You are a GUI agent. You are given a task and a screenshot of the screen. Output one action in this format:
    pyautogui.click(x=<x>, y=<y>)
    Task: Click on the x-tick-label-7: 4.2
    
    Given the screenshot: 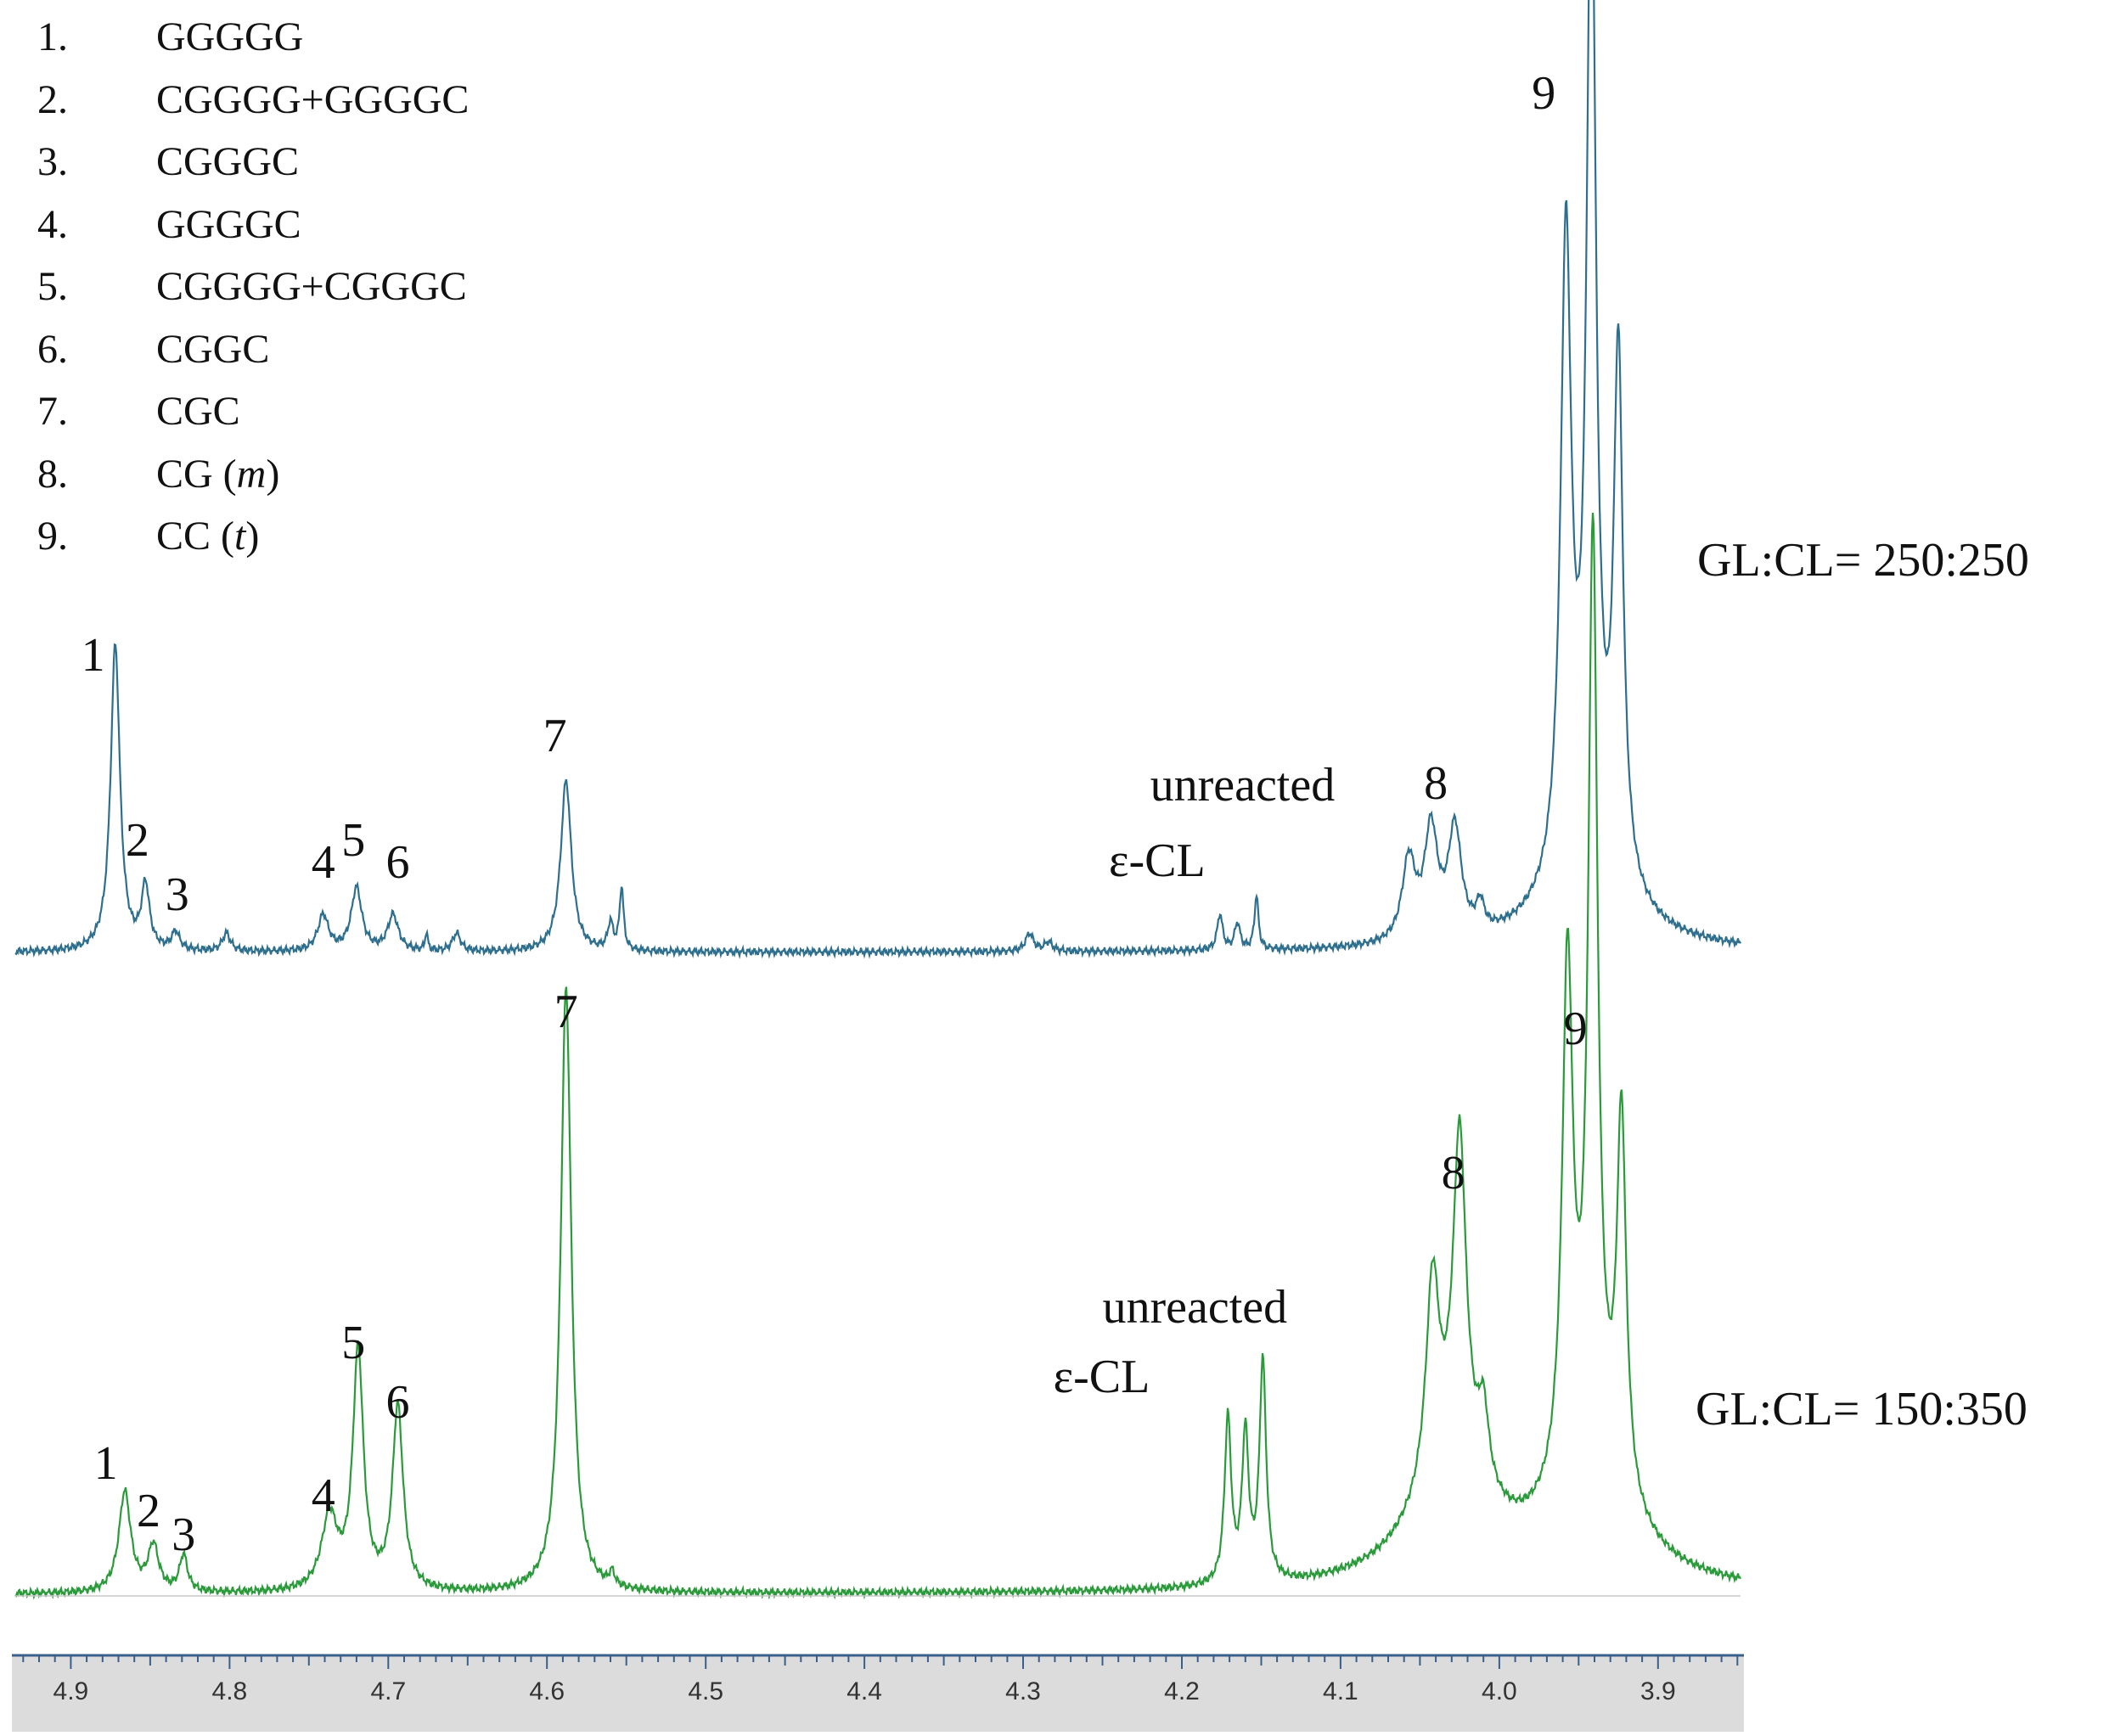 What is the action you would take?
    pyautogui.click(x=1182, y=1691)
    